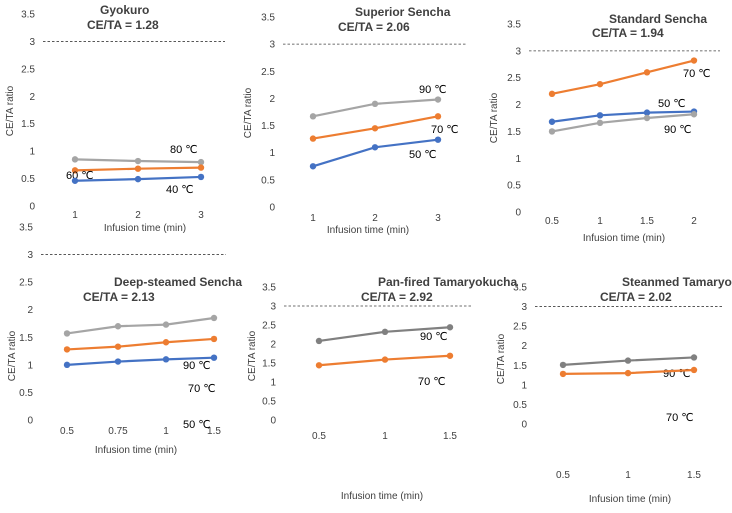 The width and height of the screenshot is (732, 513). I want to click on chart-subtitle: CE/TA = 2.13, so click(119, 297).